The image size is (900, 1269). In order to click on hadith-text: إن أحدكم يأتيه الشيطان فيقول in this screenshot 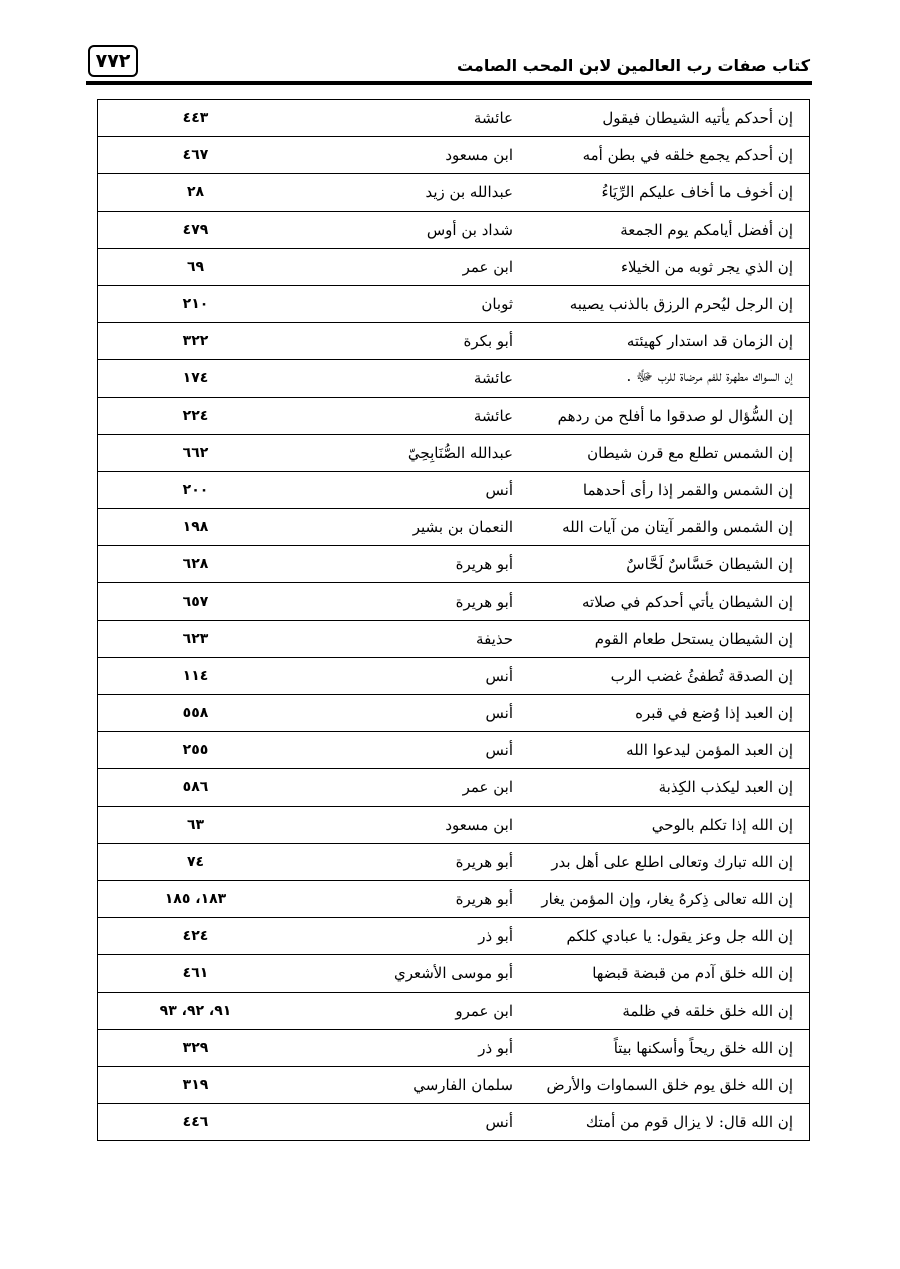, I will do `click(666, 118)`.